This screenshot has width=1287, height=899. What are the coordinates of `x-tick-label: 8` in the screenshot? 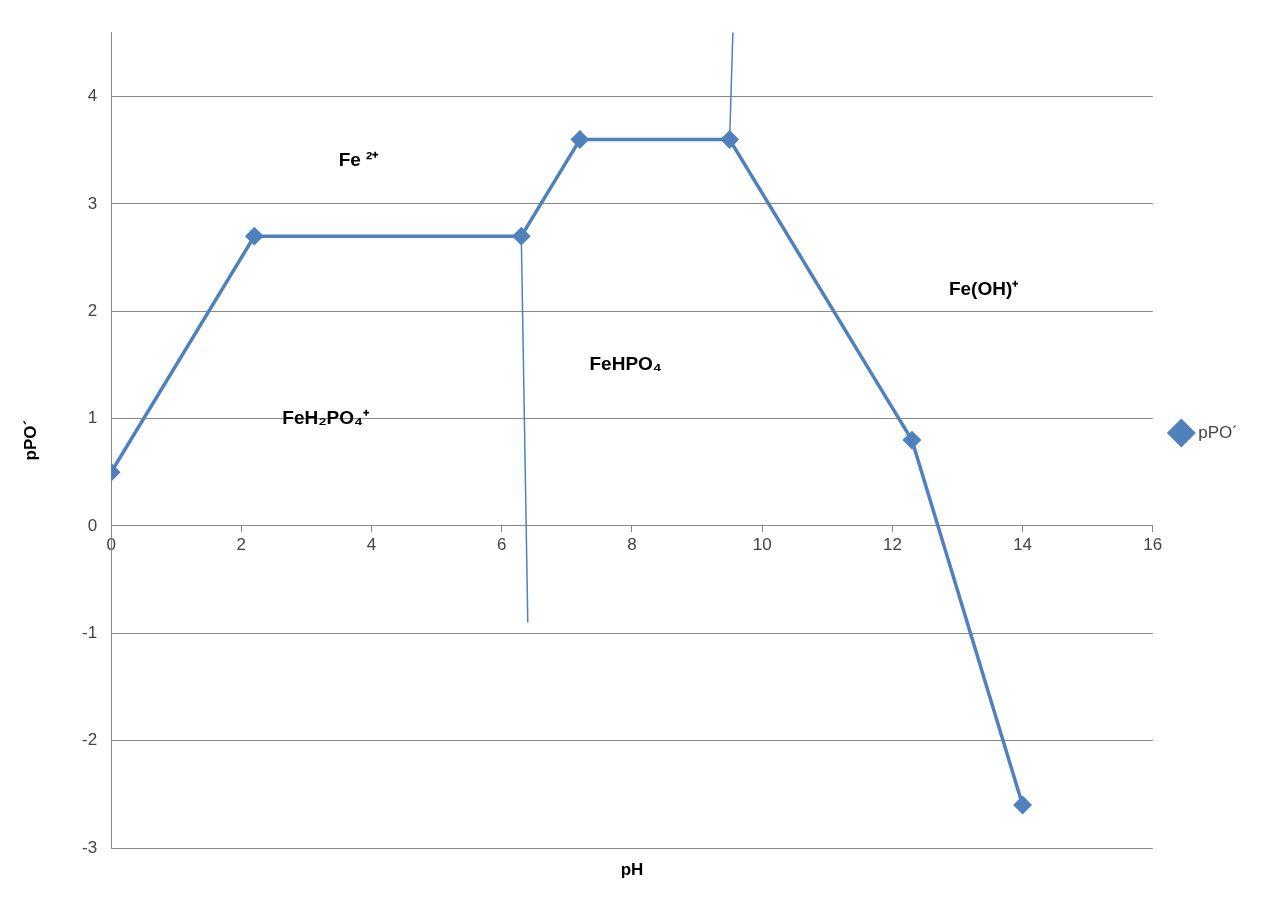 It's located at (632, 544).